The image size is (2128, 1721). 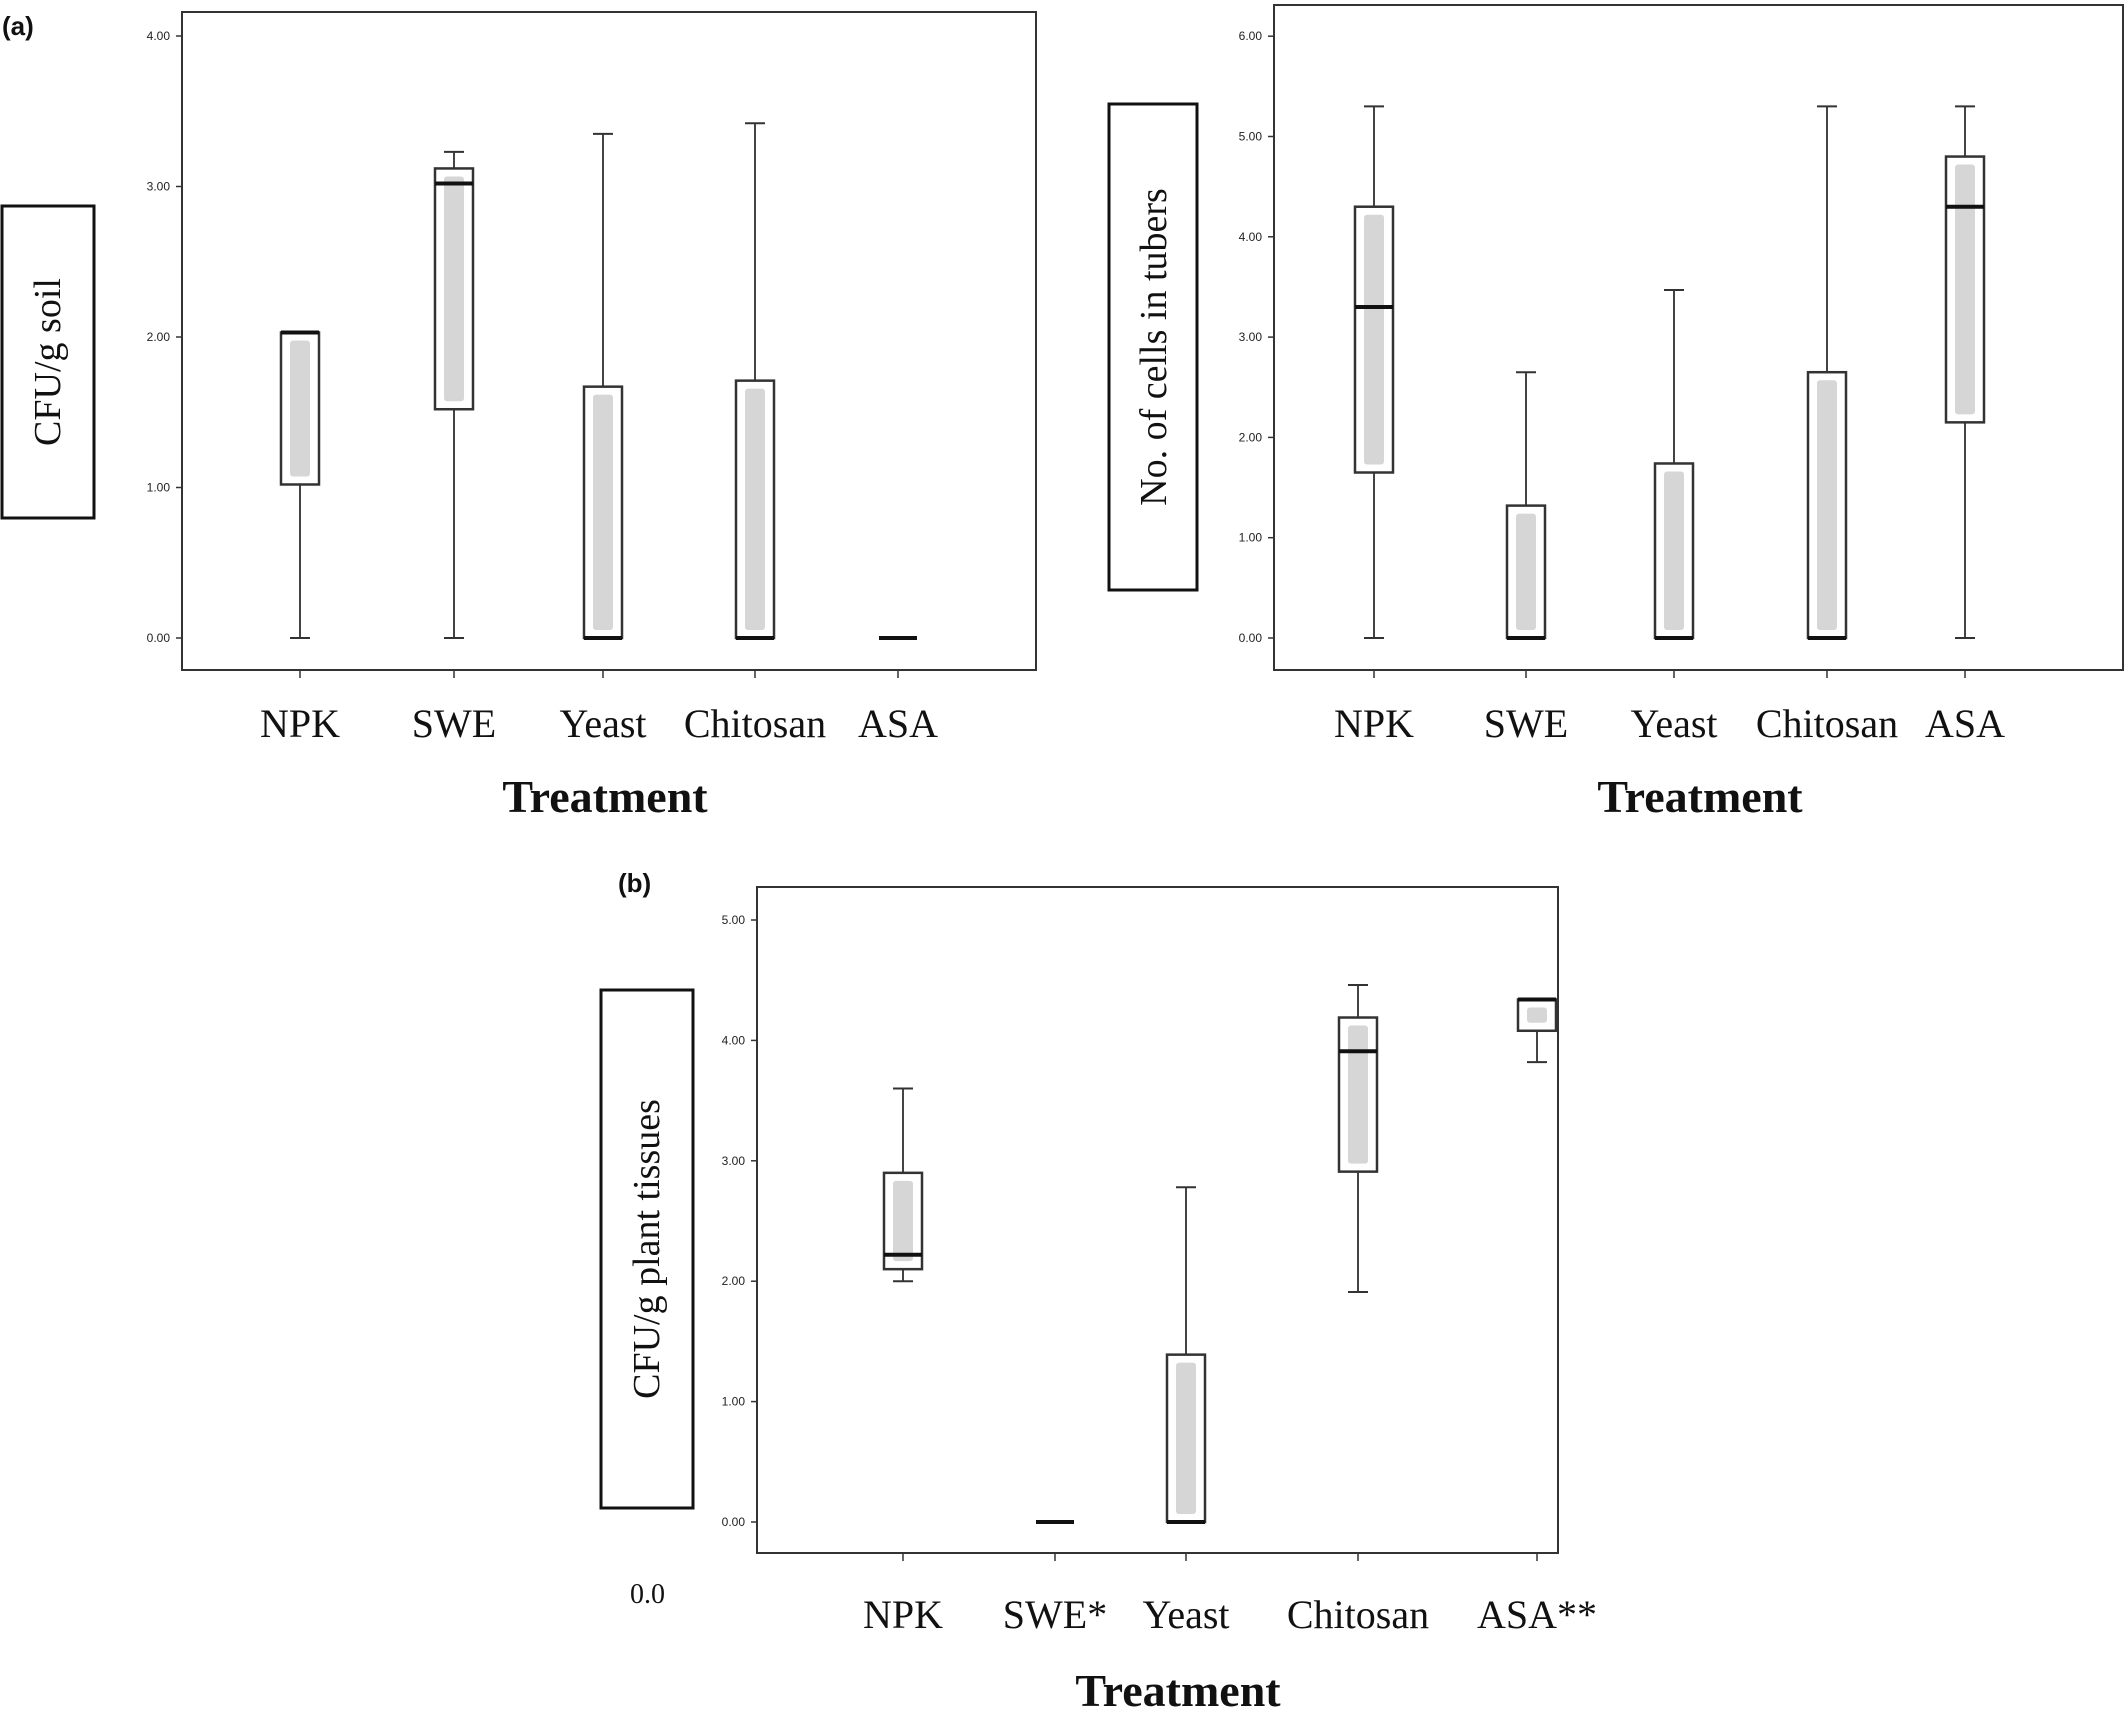 What do you see at coordinates (1055, 1614) in the screenshot?
I see `category-label: SWE*` at bounding box center [1055, 1614].